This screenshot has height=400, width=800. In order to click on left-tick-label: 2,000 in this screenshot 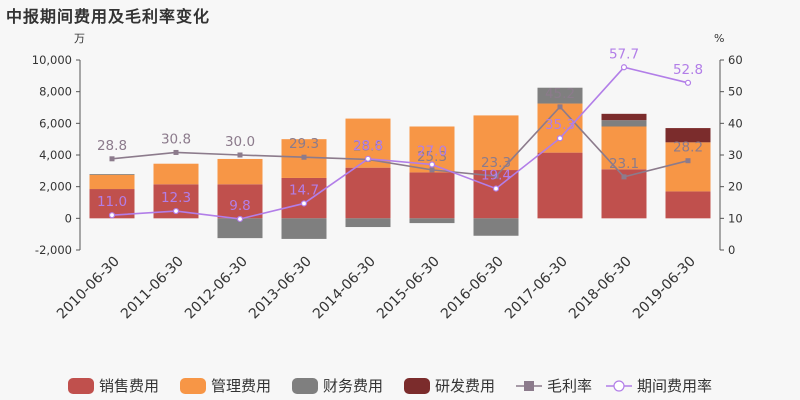, I will do `click(55, 187)`.